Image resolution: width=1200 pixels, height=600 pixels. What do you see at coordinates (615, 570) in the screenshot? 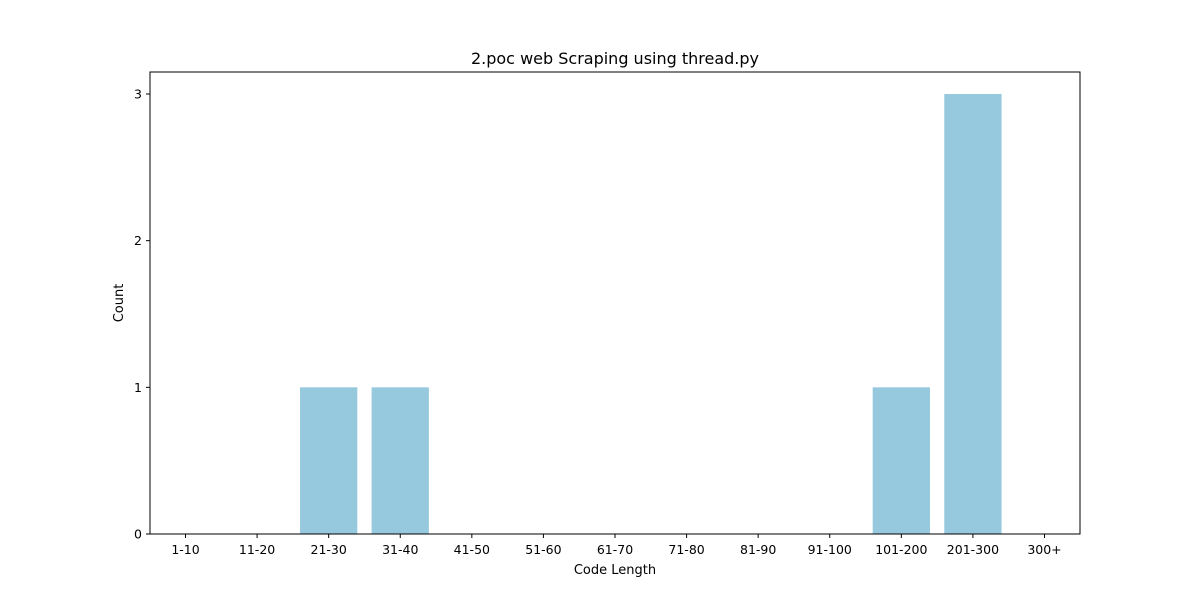
I see `x-axis-label: Code Length` at bounding box center [615, 570].